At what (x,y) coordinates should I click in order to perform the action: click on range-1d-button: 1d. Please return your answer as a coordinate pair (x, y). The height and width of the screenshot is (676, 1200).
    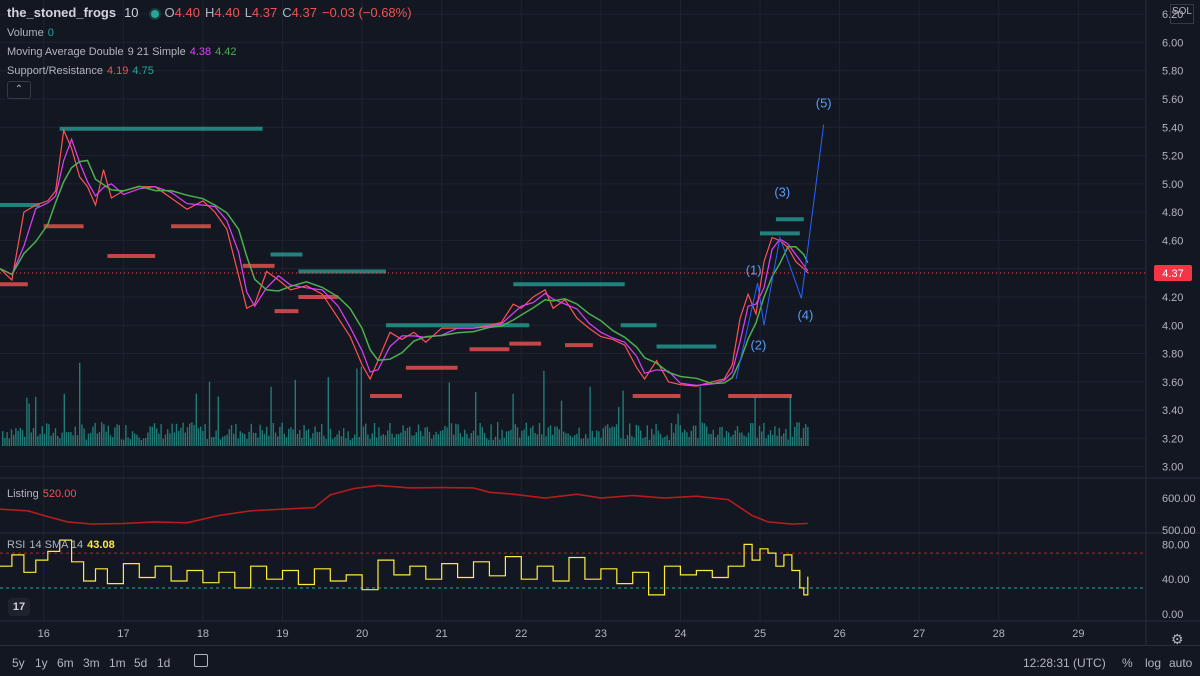
    Looking at the image, I should click on (164, 663).